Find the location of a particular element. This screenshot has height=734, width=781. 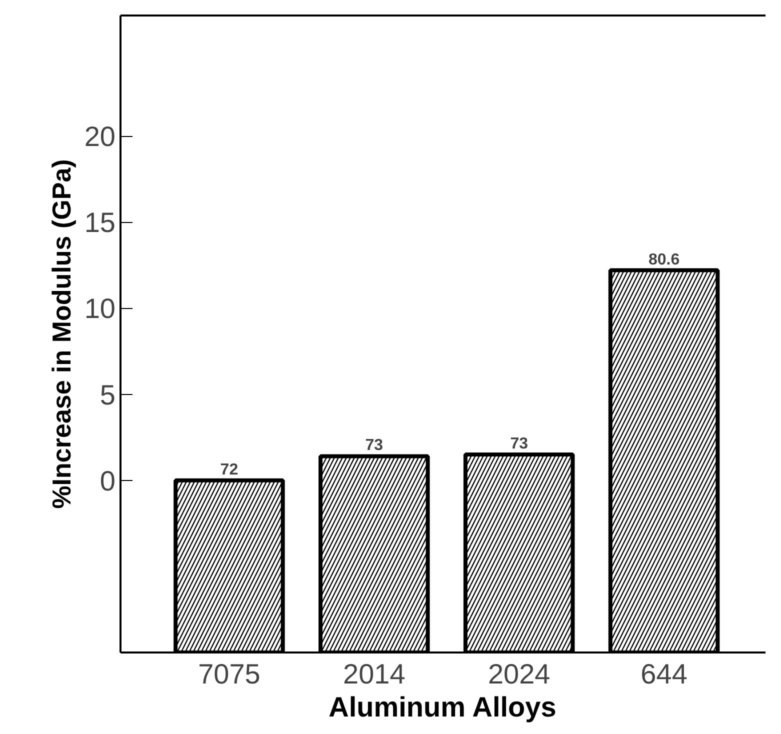

y-tick-label: 0 is located at coordinates (108, 480).